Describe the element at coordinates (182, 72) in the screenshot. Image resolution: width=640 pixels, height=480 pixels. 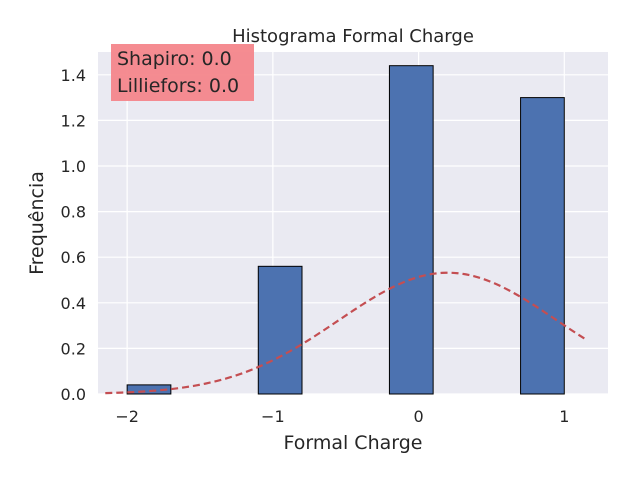
I see `normality-annotation-box` at that location.